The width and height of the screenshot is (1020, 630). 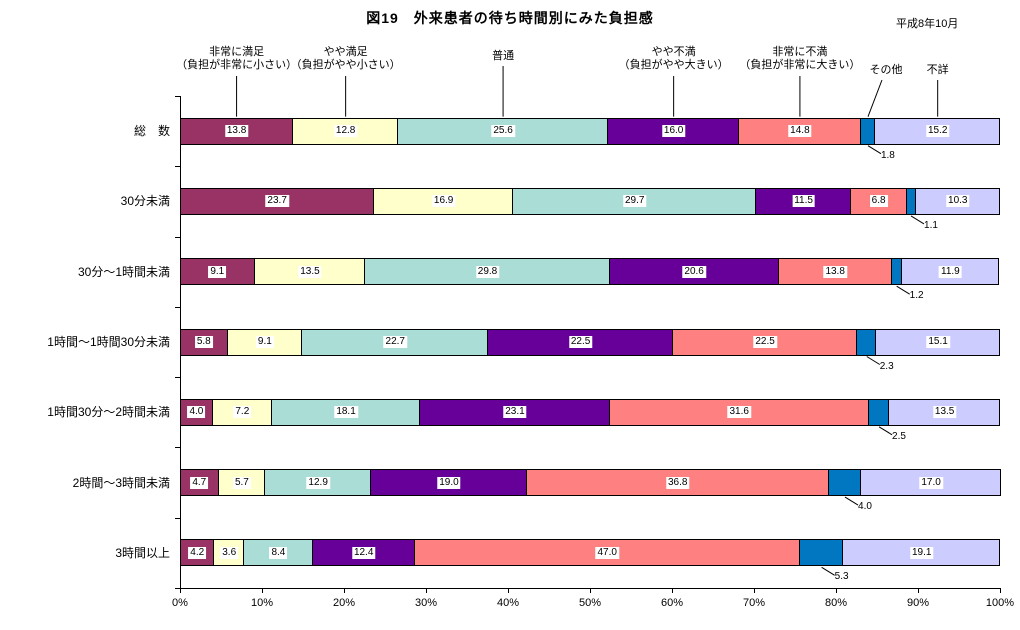 I want to click on callout-value-label: 1.8, so click(x=887, y=155).